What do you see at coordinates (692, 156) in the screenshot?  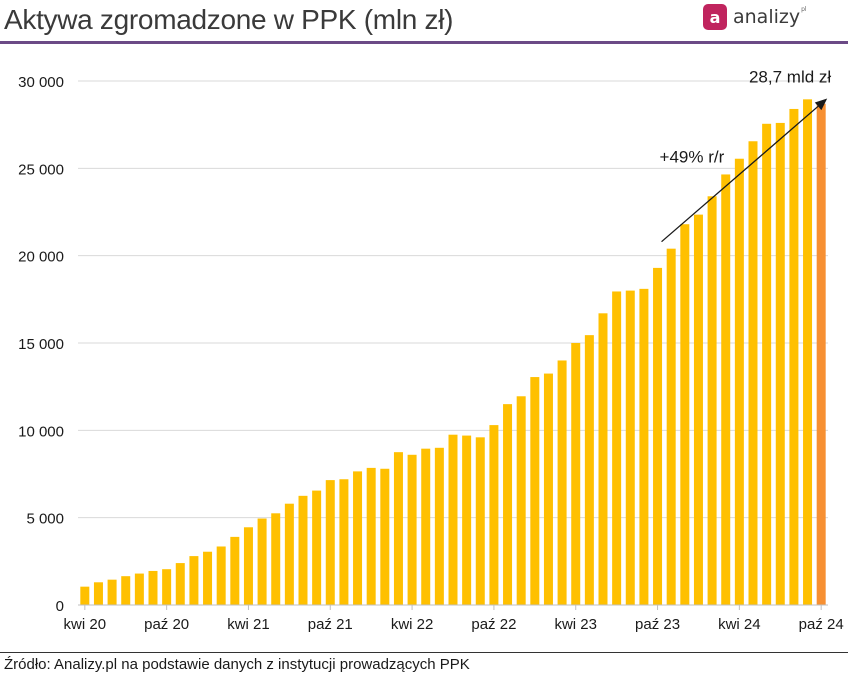 I see `growth-annotation: +49% r/r` at bounding box center [692, 156].